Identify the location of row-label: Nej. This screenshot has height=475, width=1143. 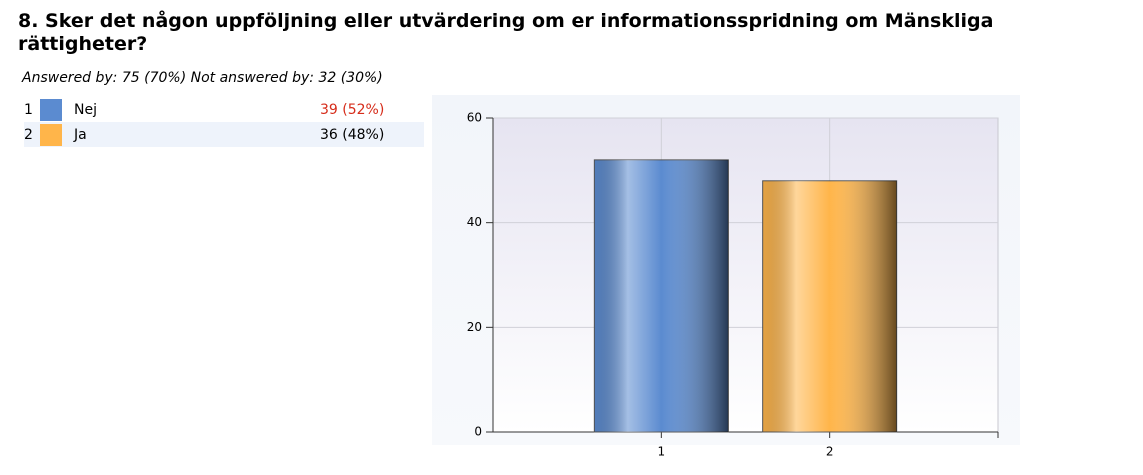
(85, 109).